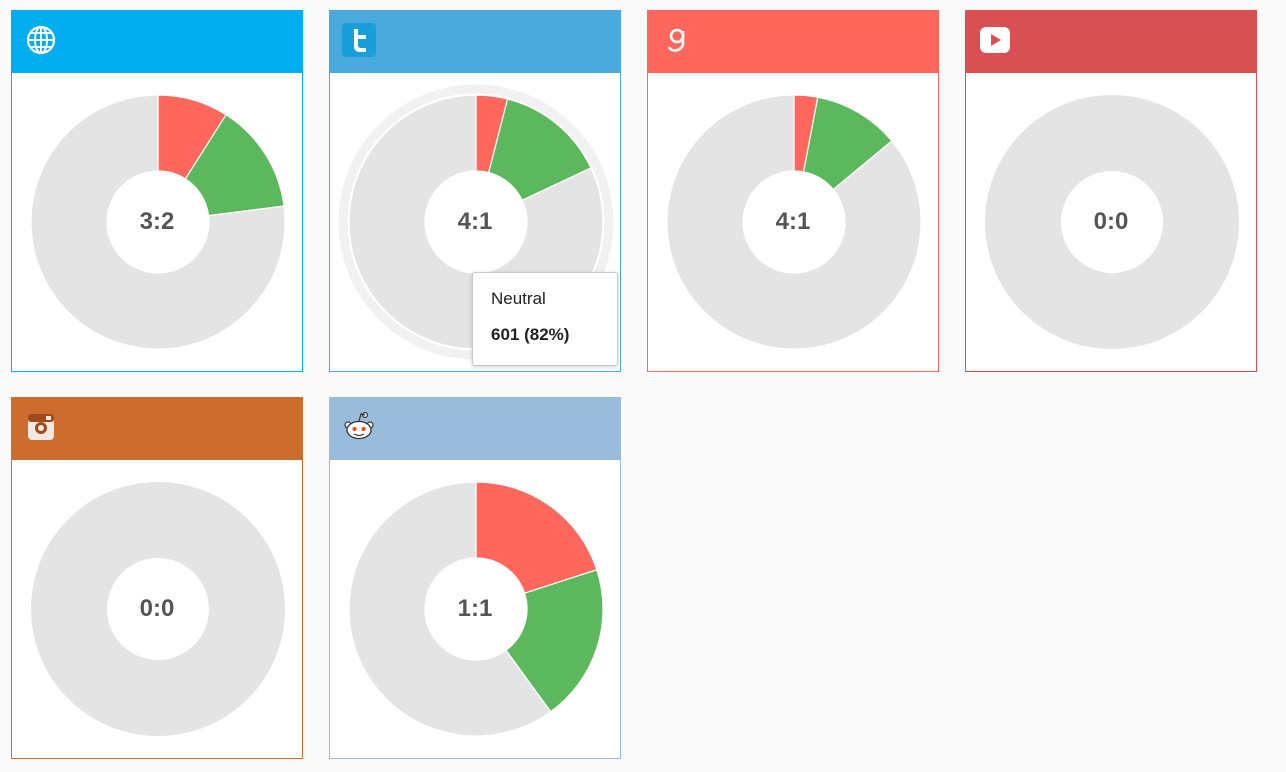 Image resolution: width=1286 pixels, height=772 pixels. I want to click on globe-icon, so click(41, 40).